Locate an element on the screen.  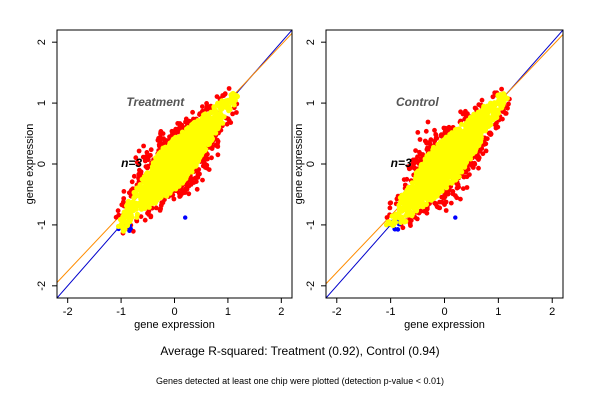
control-x-axis-label: gene expression is located at coordinates (444, 325).